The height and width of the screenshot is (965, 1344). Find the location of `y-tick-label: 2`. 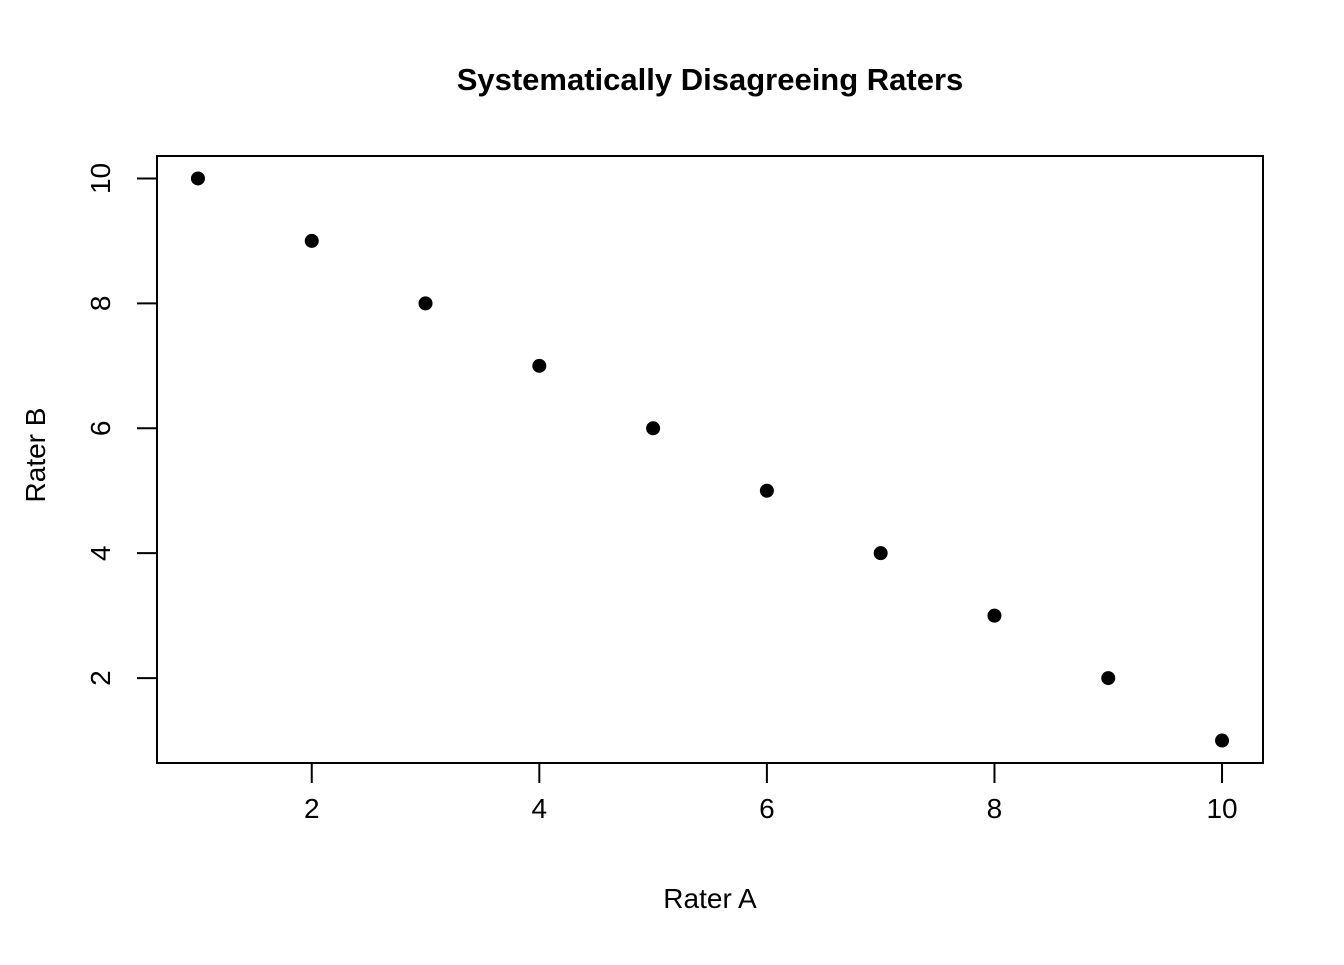

y-tick-label: 2 is located at coordinates (100, 678).